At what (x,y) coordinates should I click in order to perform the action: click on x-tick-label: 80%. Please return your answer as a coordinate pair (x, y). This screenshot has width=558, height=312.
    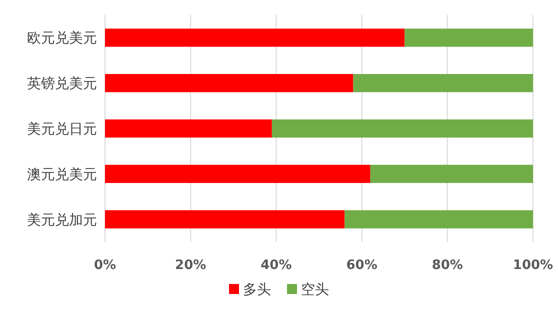
    Looking at the image, I should click on (447, 265).